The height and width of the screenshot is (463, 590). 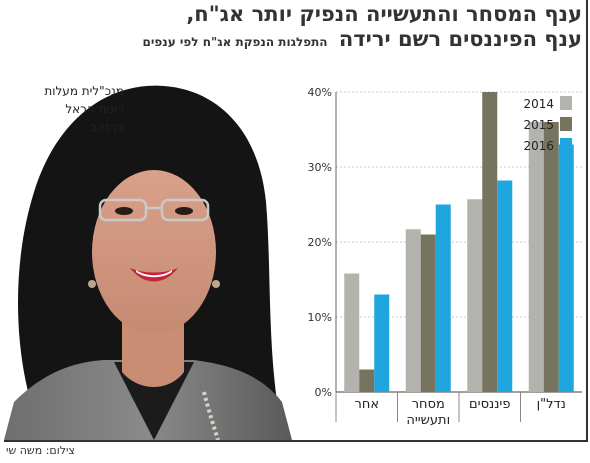 I want to click on legend: 2014 2015 2016, so click(x=547, y=124).